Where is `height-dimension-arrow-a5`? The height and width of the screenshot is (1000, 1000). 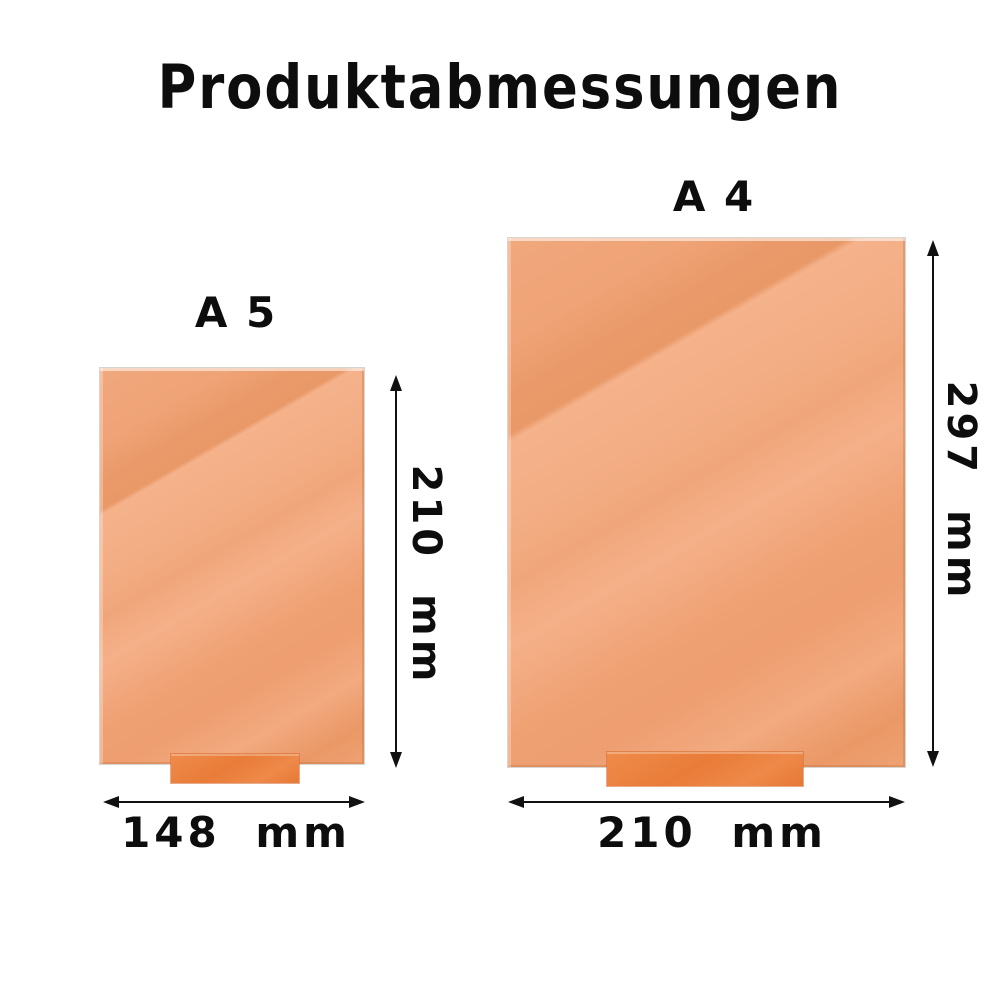
height-dimension-arrow-a5 is located at coordinates (396, 571).